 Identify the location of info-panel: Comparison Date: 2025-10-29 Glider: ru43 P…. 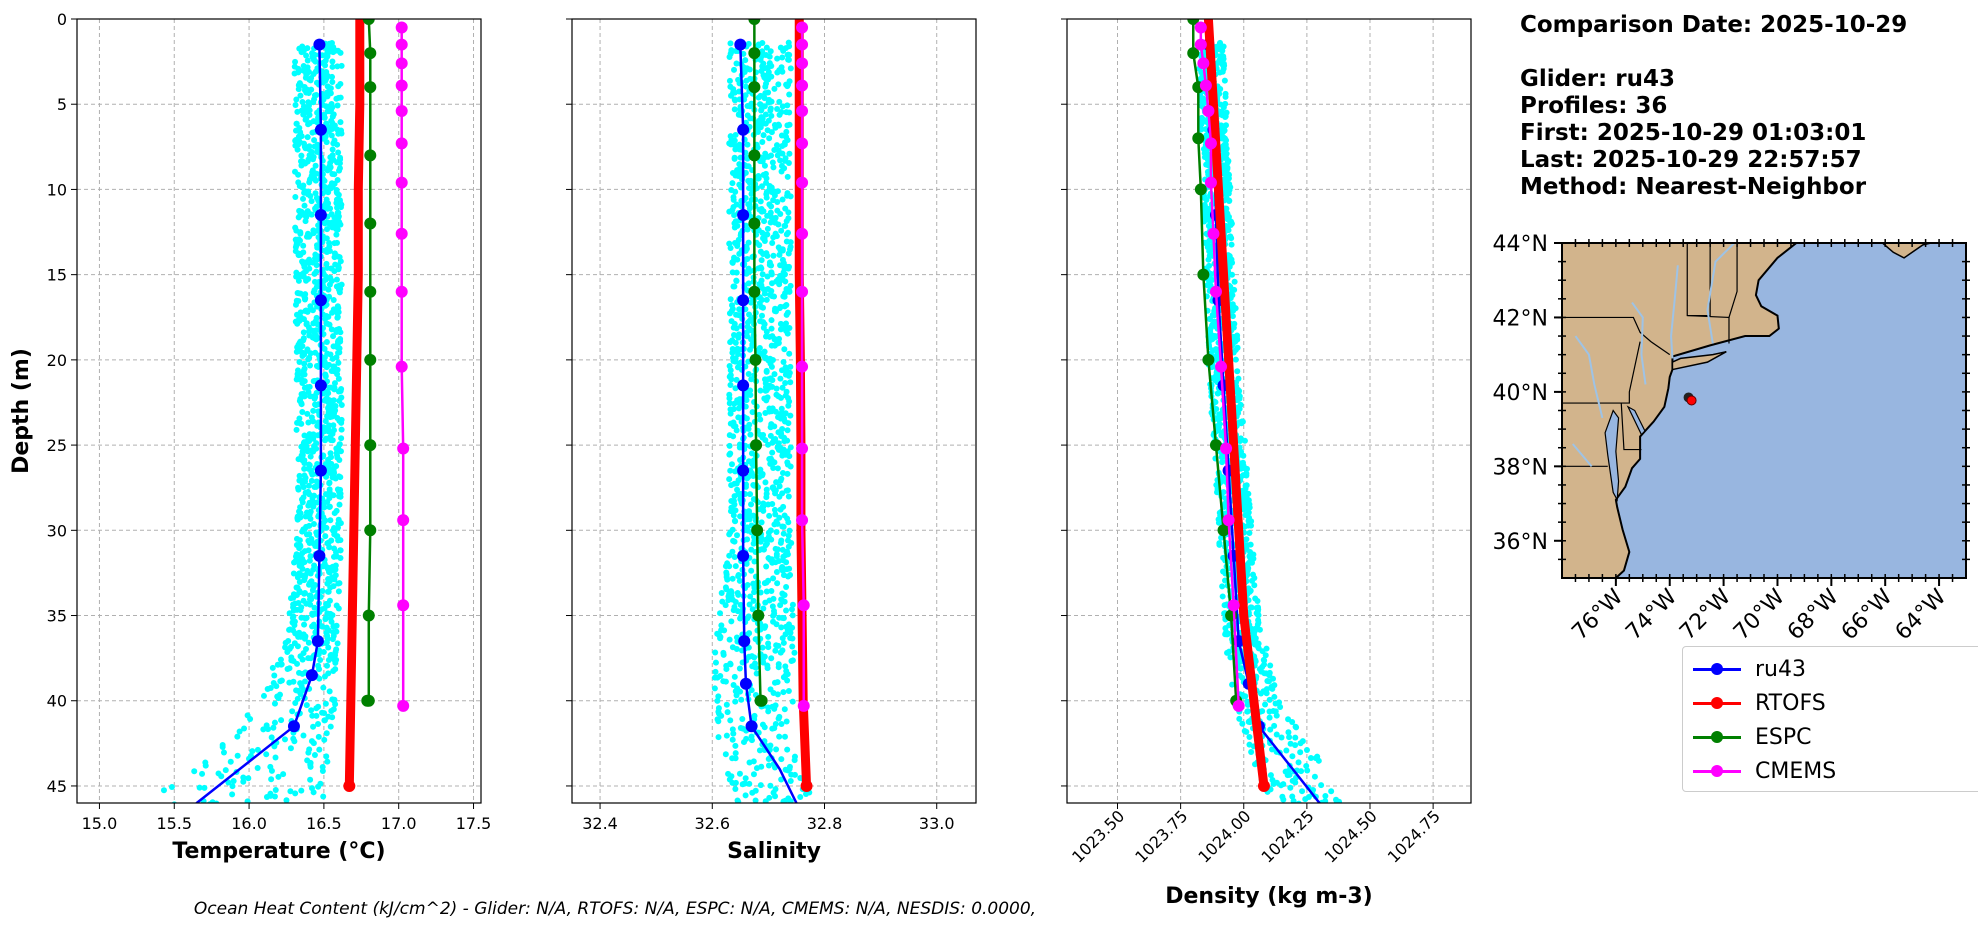
(1713, 106).